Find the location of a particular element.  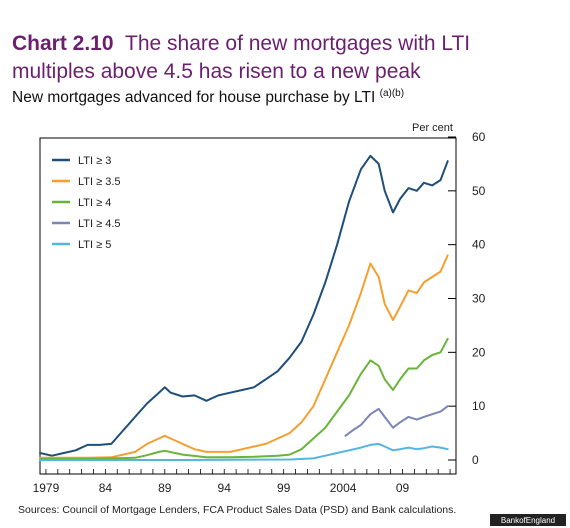

y-tick-label: 40 is located at coordinates (479, 245).